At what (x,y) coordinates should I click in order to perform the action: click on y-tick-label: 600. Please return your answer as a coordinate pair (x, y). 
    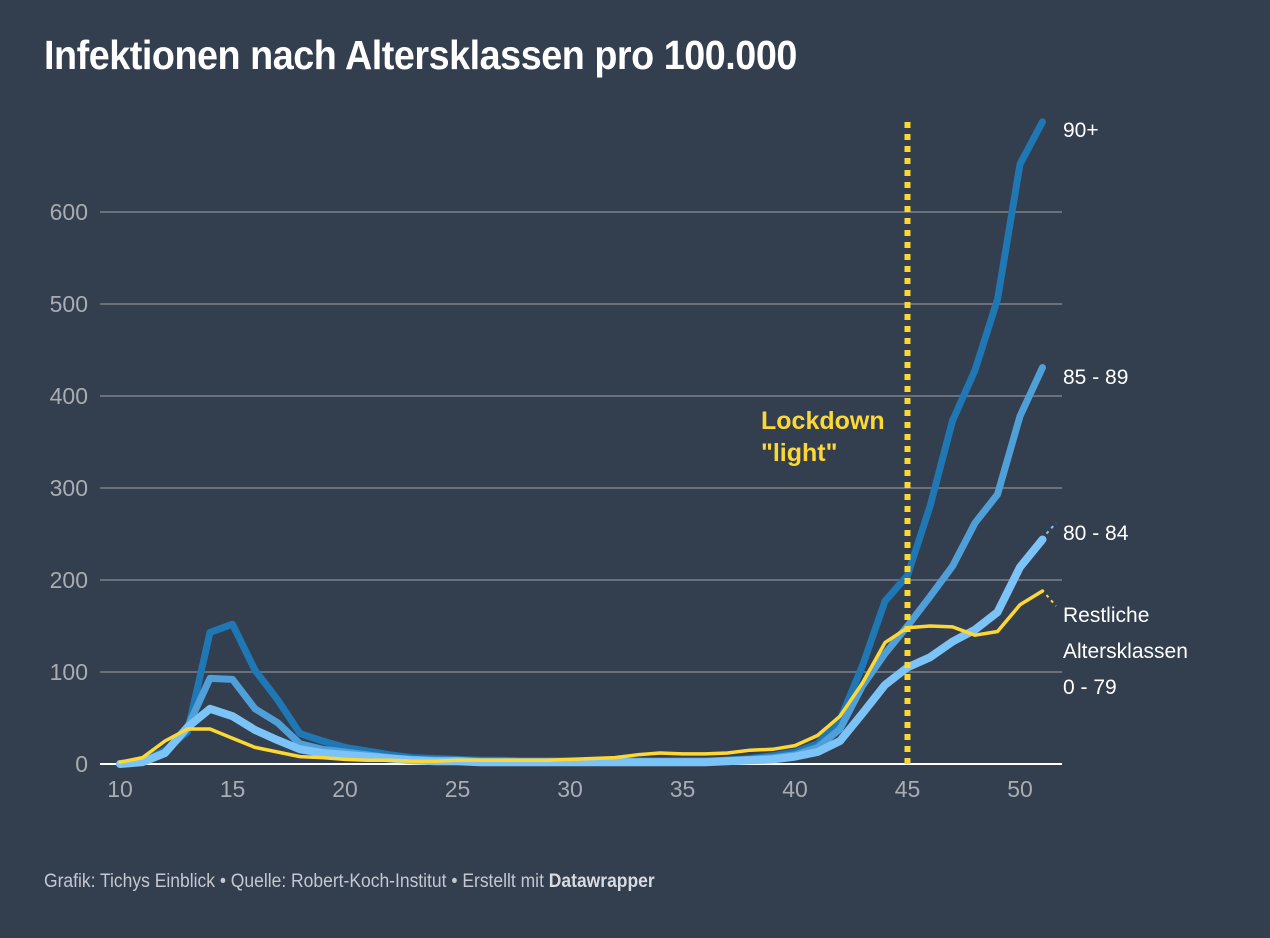
    Looking at the image, I should click on (69, 212).